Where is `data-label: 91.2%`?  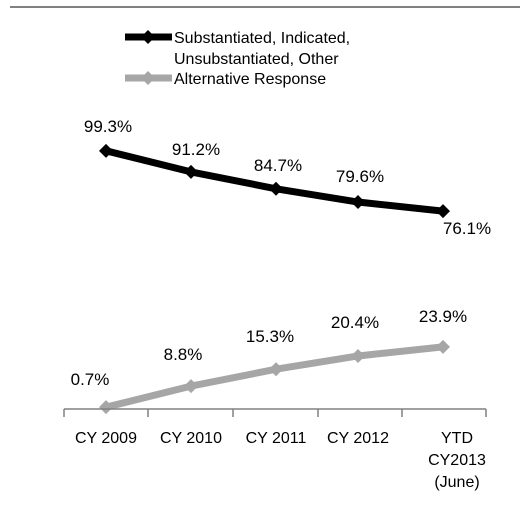 data-label: 91.2% is located at coordinates (196, 149).